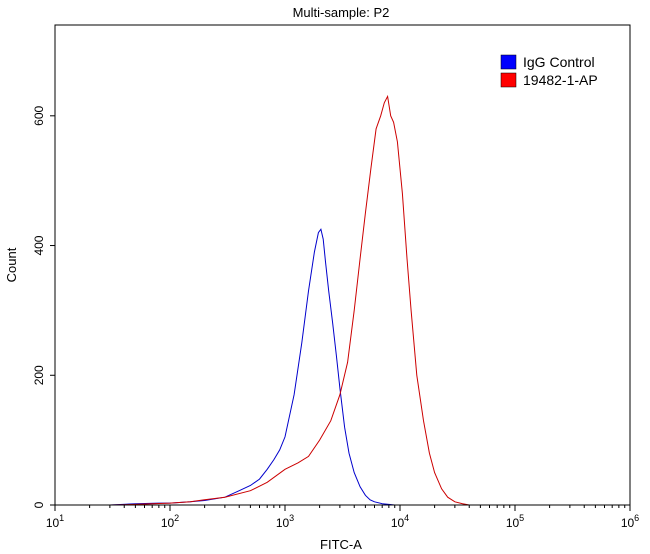 This screenshot has width=650, height=554. I want to click on x-axis-title: FITC-A, so click(341, 544).